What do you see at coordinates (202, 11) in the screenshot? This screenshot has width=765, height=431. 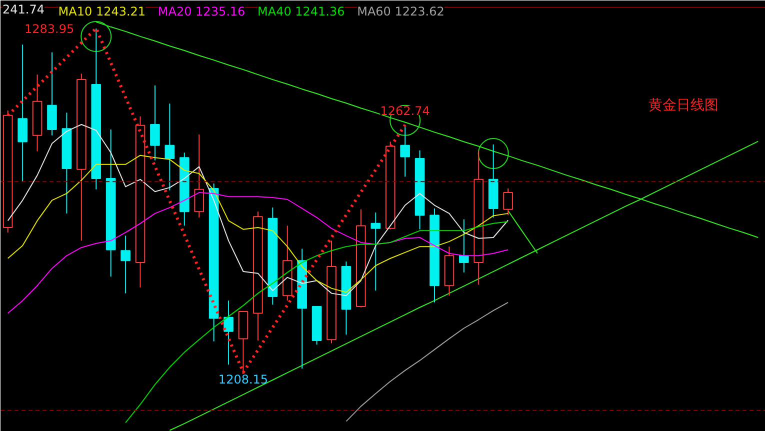 I see `text: MA20 1235.16` at bounding box center [202, 11].